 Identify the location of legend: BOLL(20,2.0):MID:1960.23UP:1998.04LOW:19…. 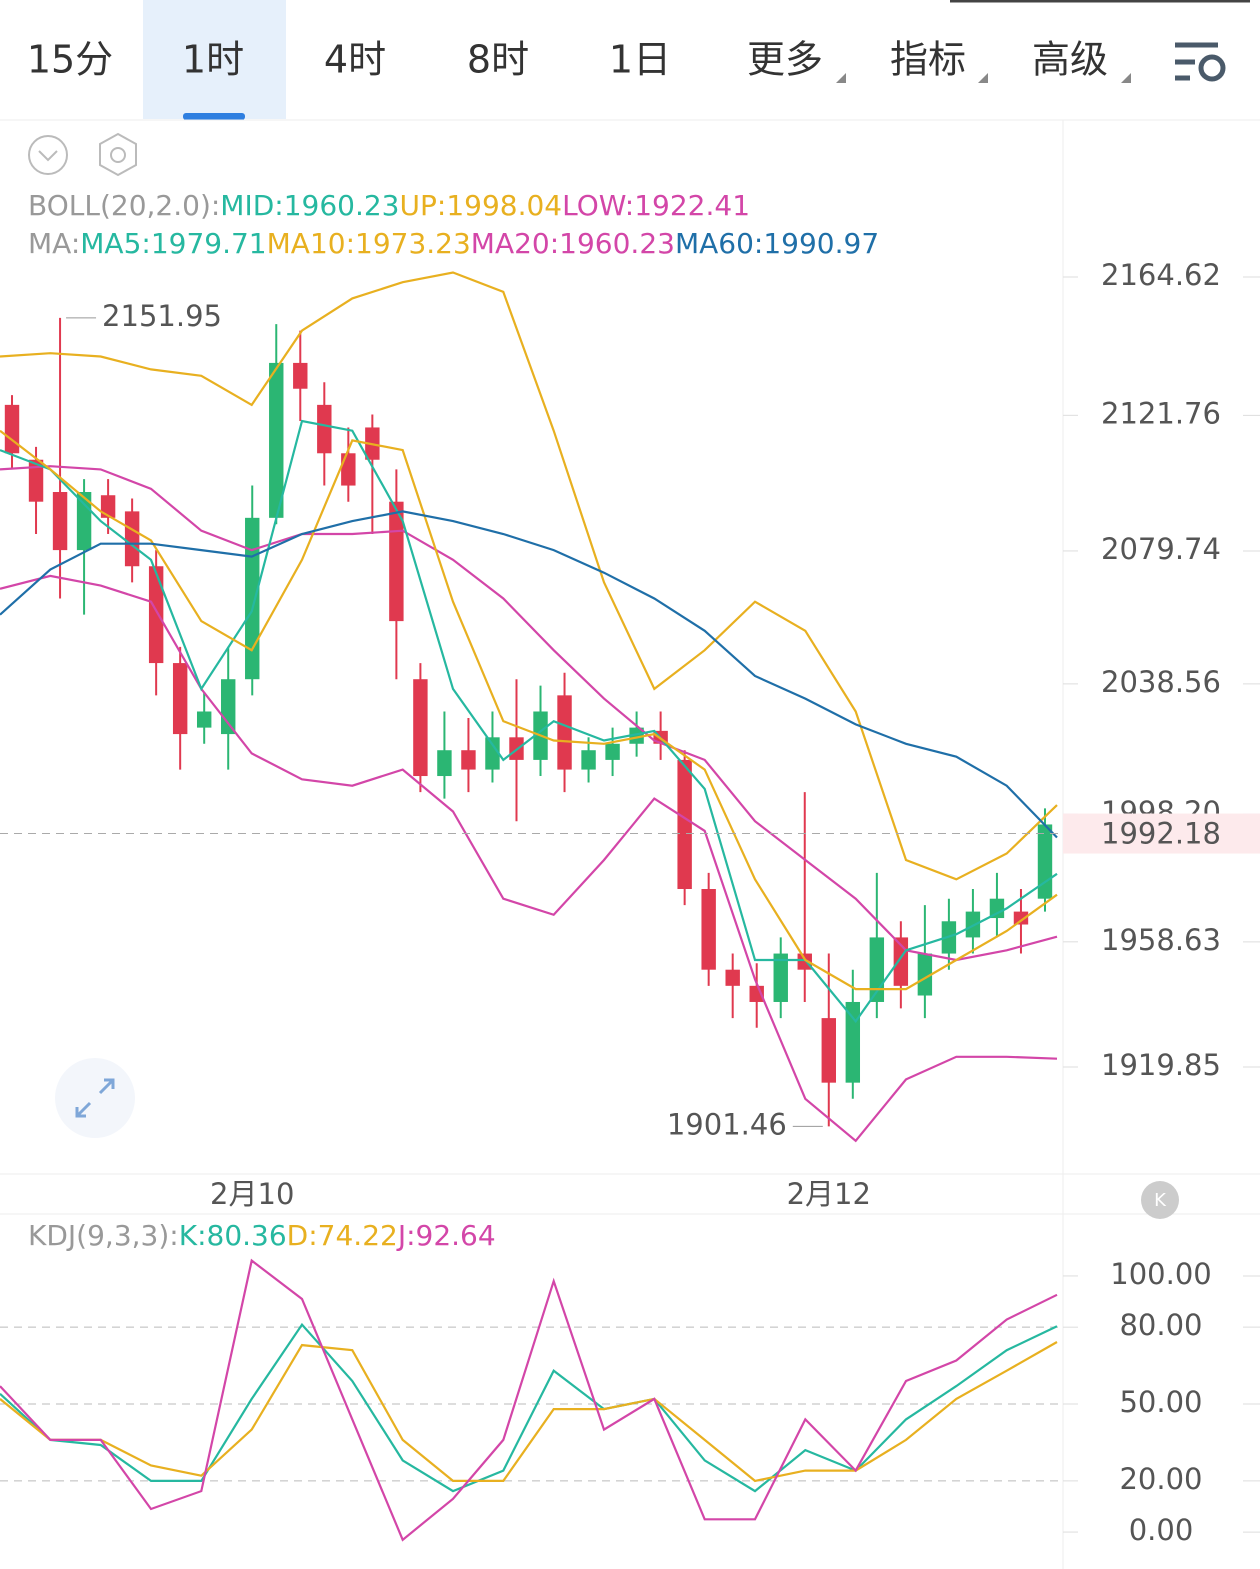
(389, 205).